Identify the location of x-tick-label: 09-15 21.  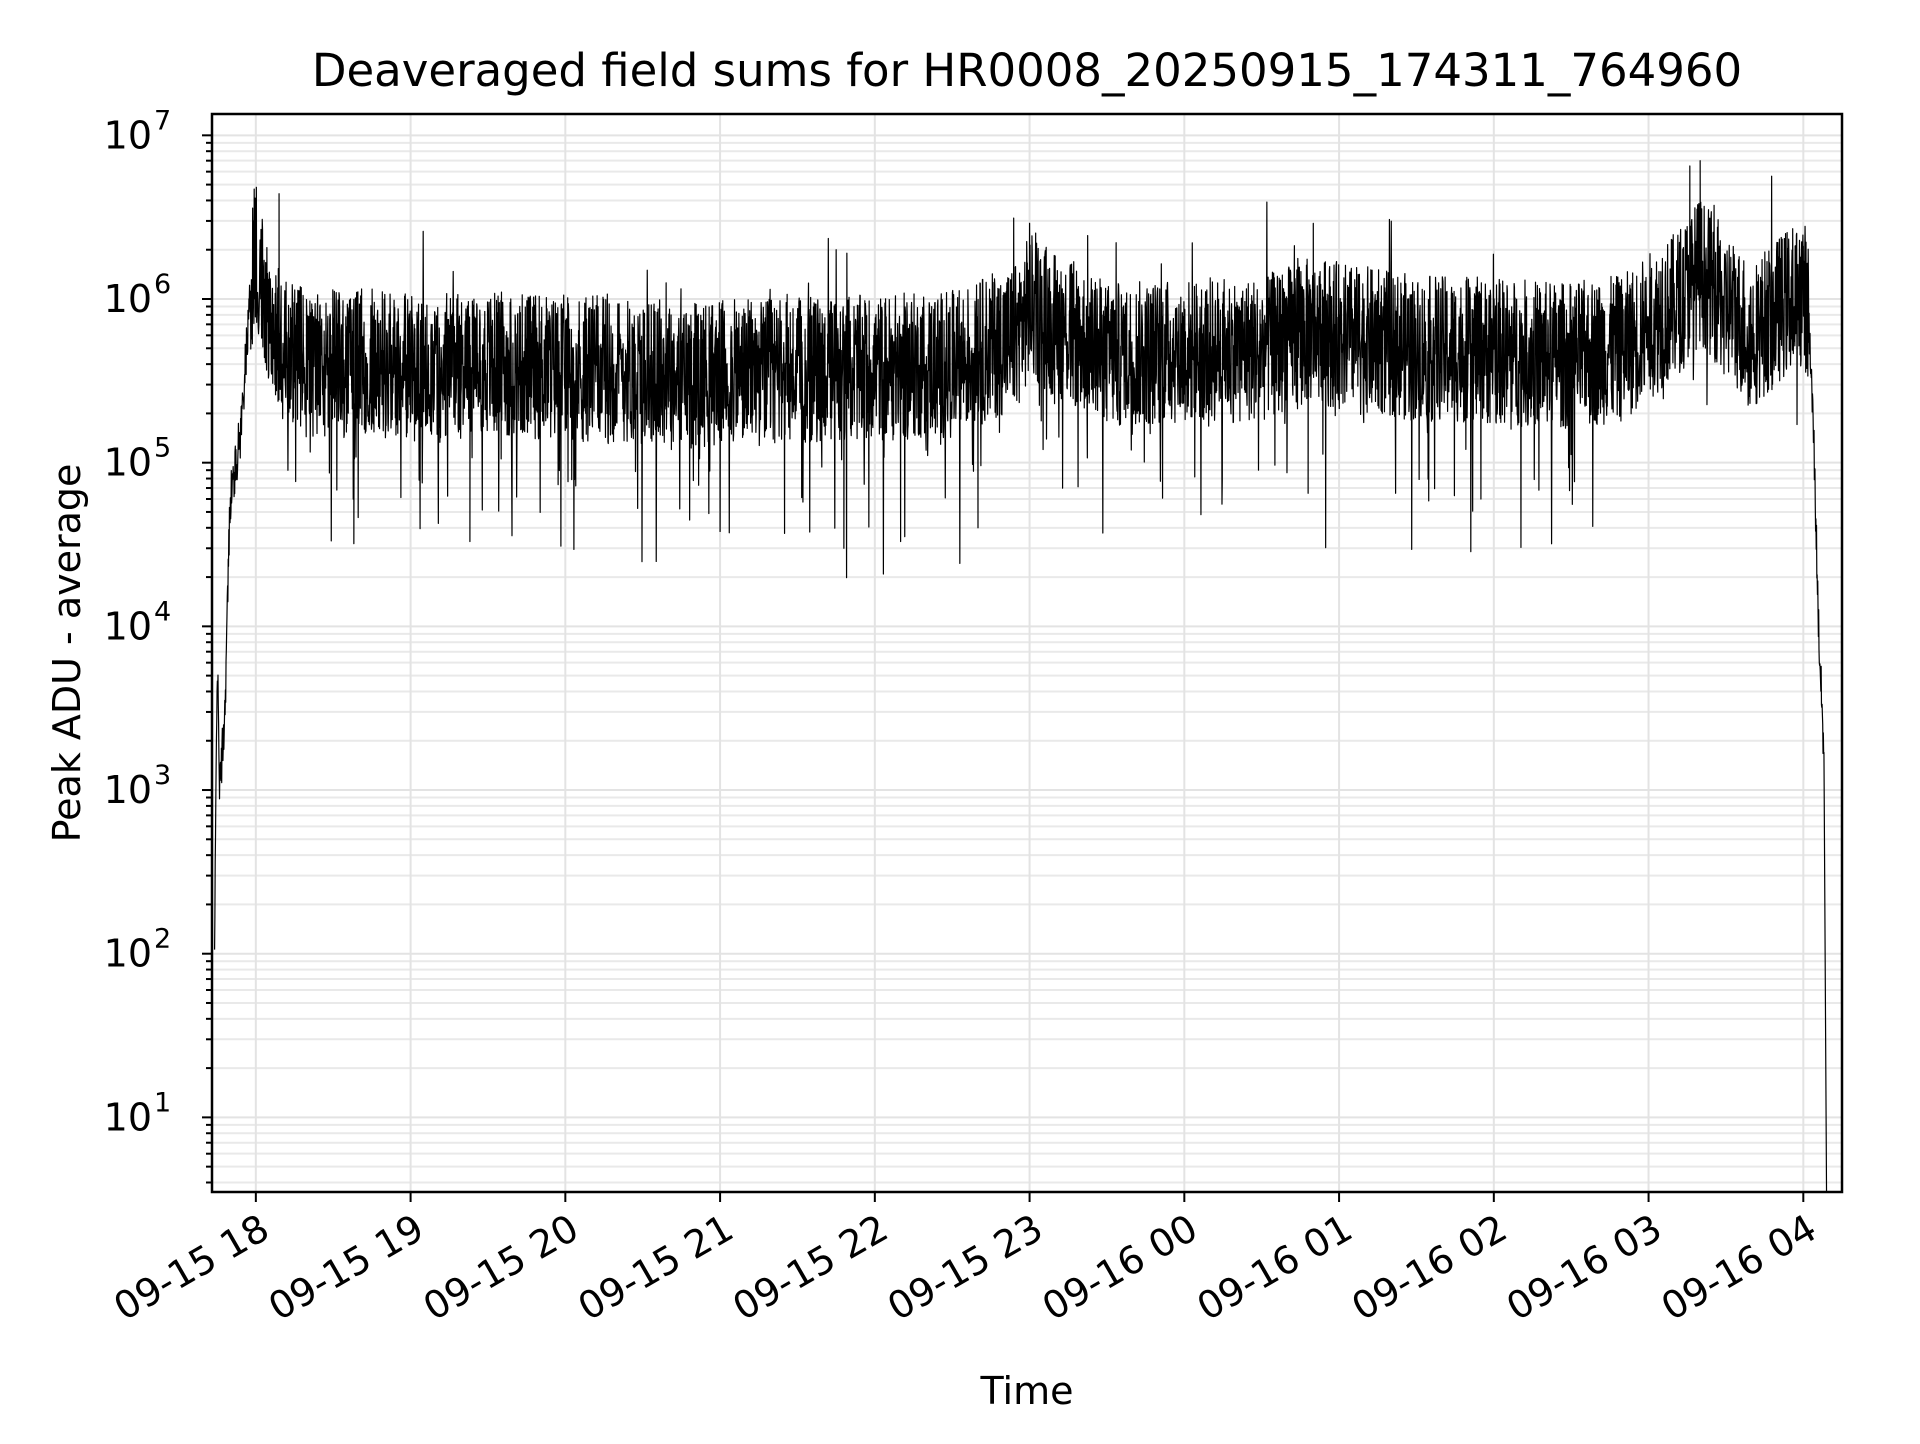
(656, 1268).